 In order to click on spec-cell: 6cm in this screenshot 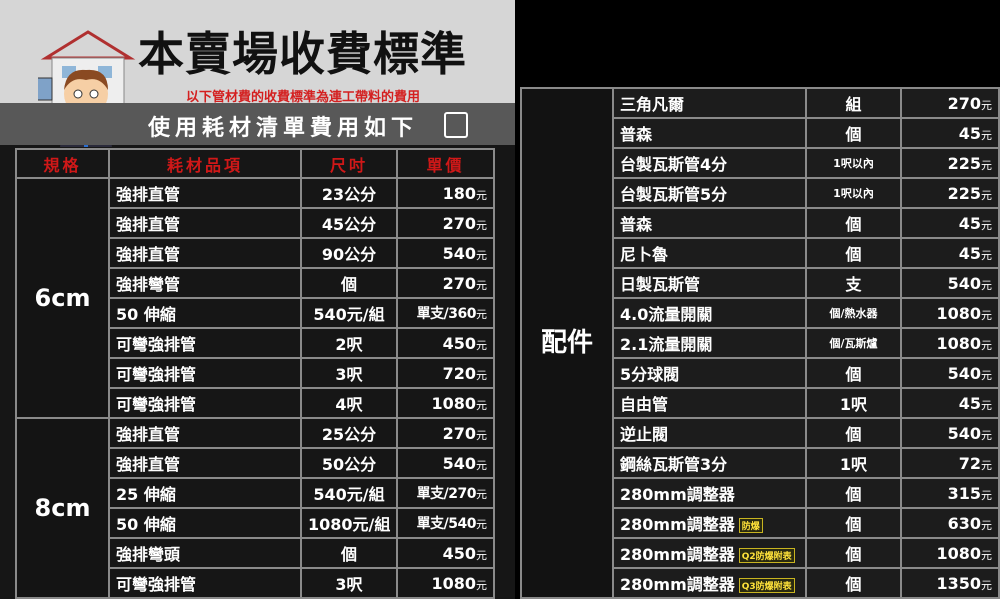, I will do `click(62, 298)`.